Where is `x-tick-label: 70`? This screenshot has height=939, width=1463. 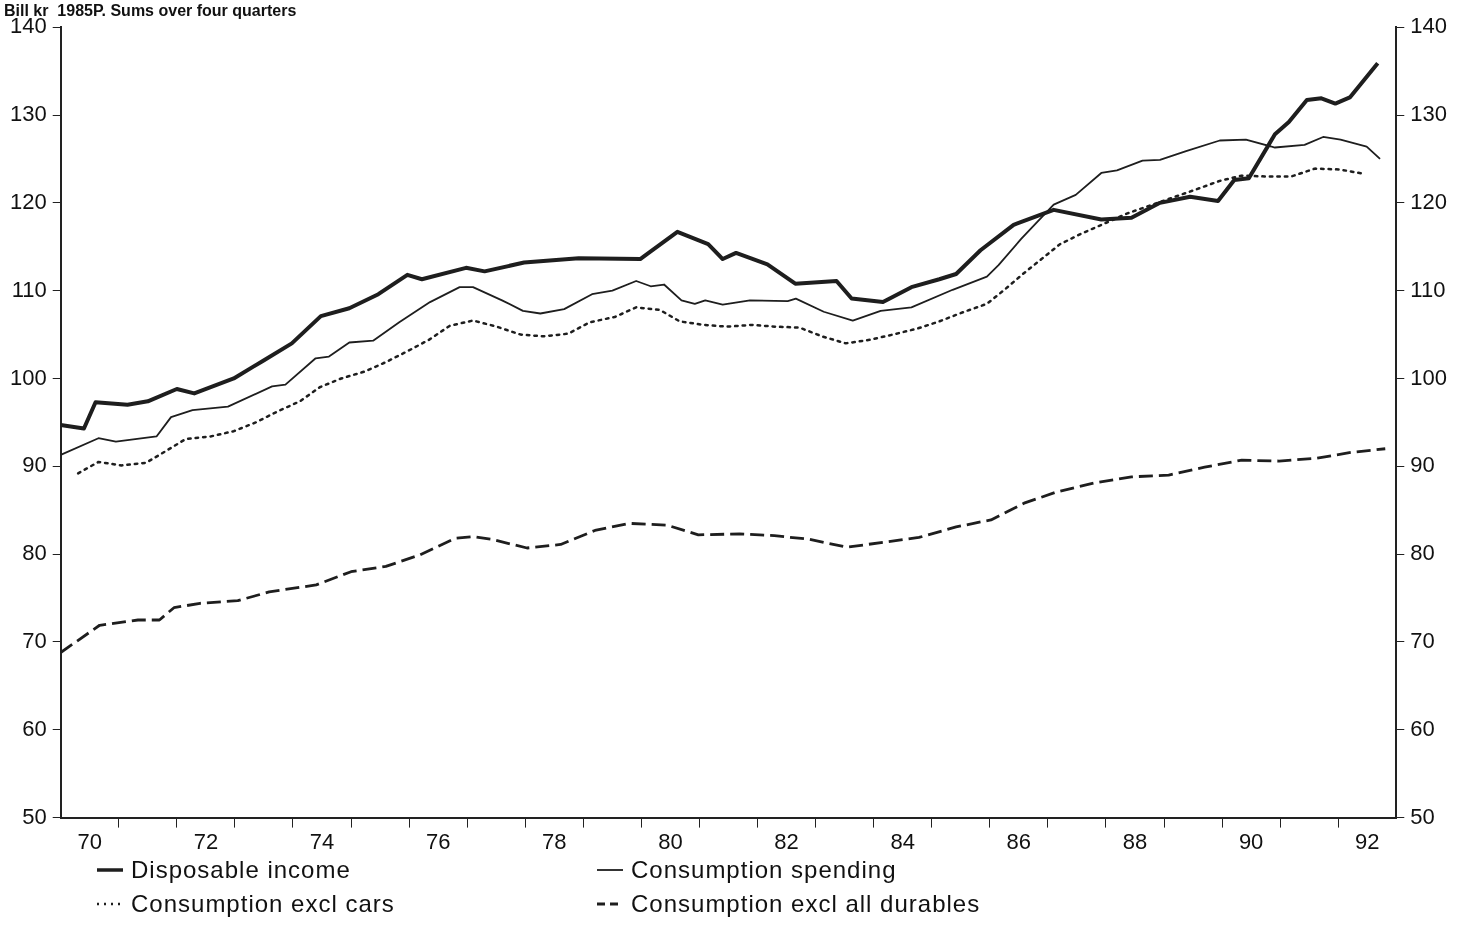 x-tick-label: 70 is located at coordinates (89, 841).